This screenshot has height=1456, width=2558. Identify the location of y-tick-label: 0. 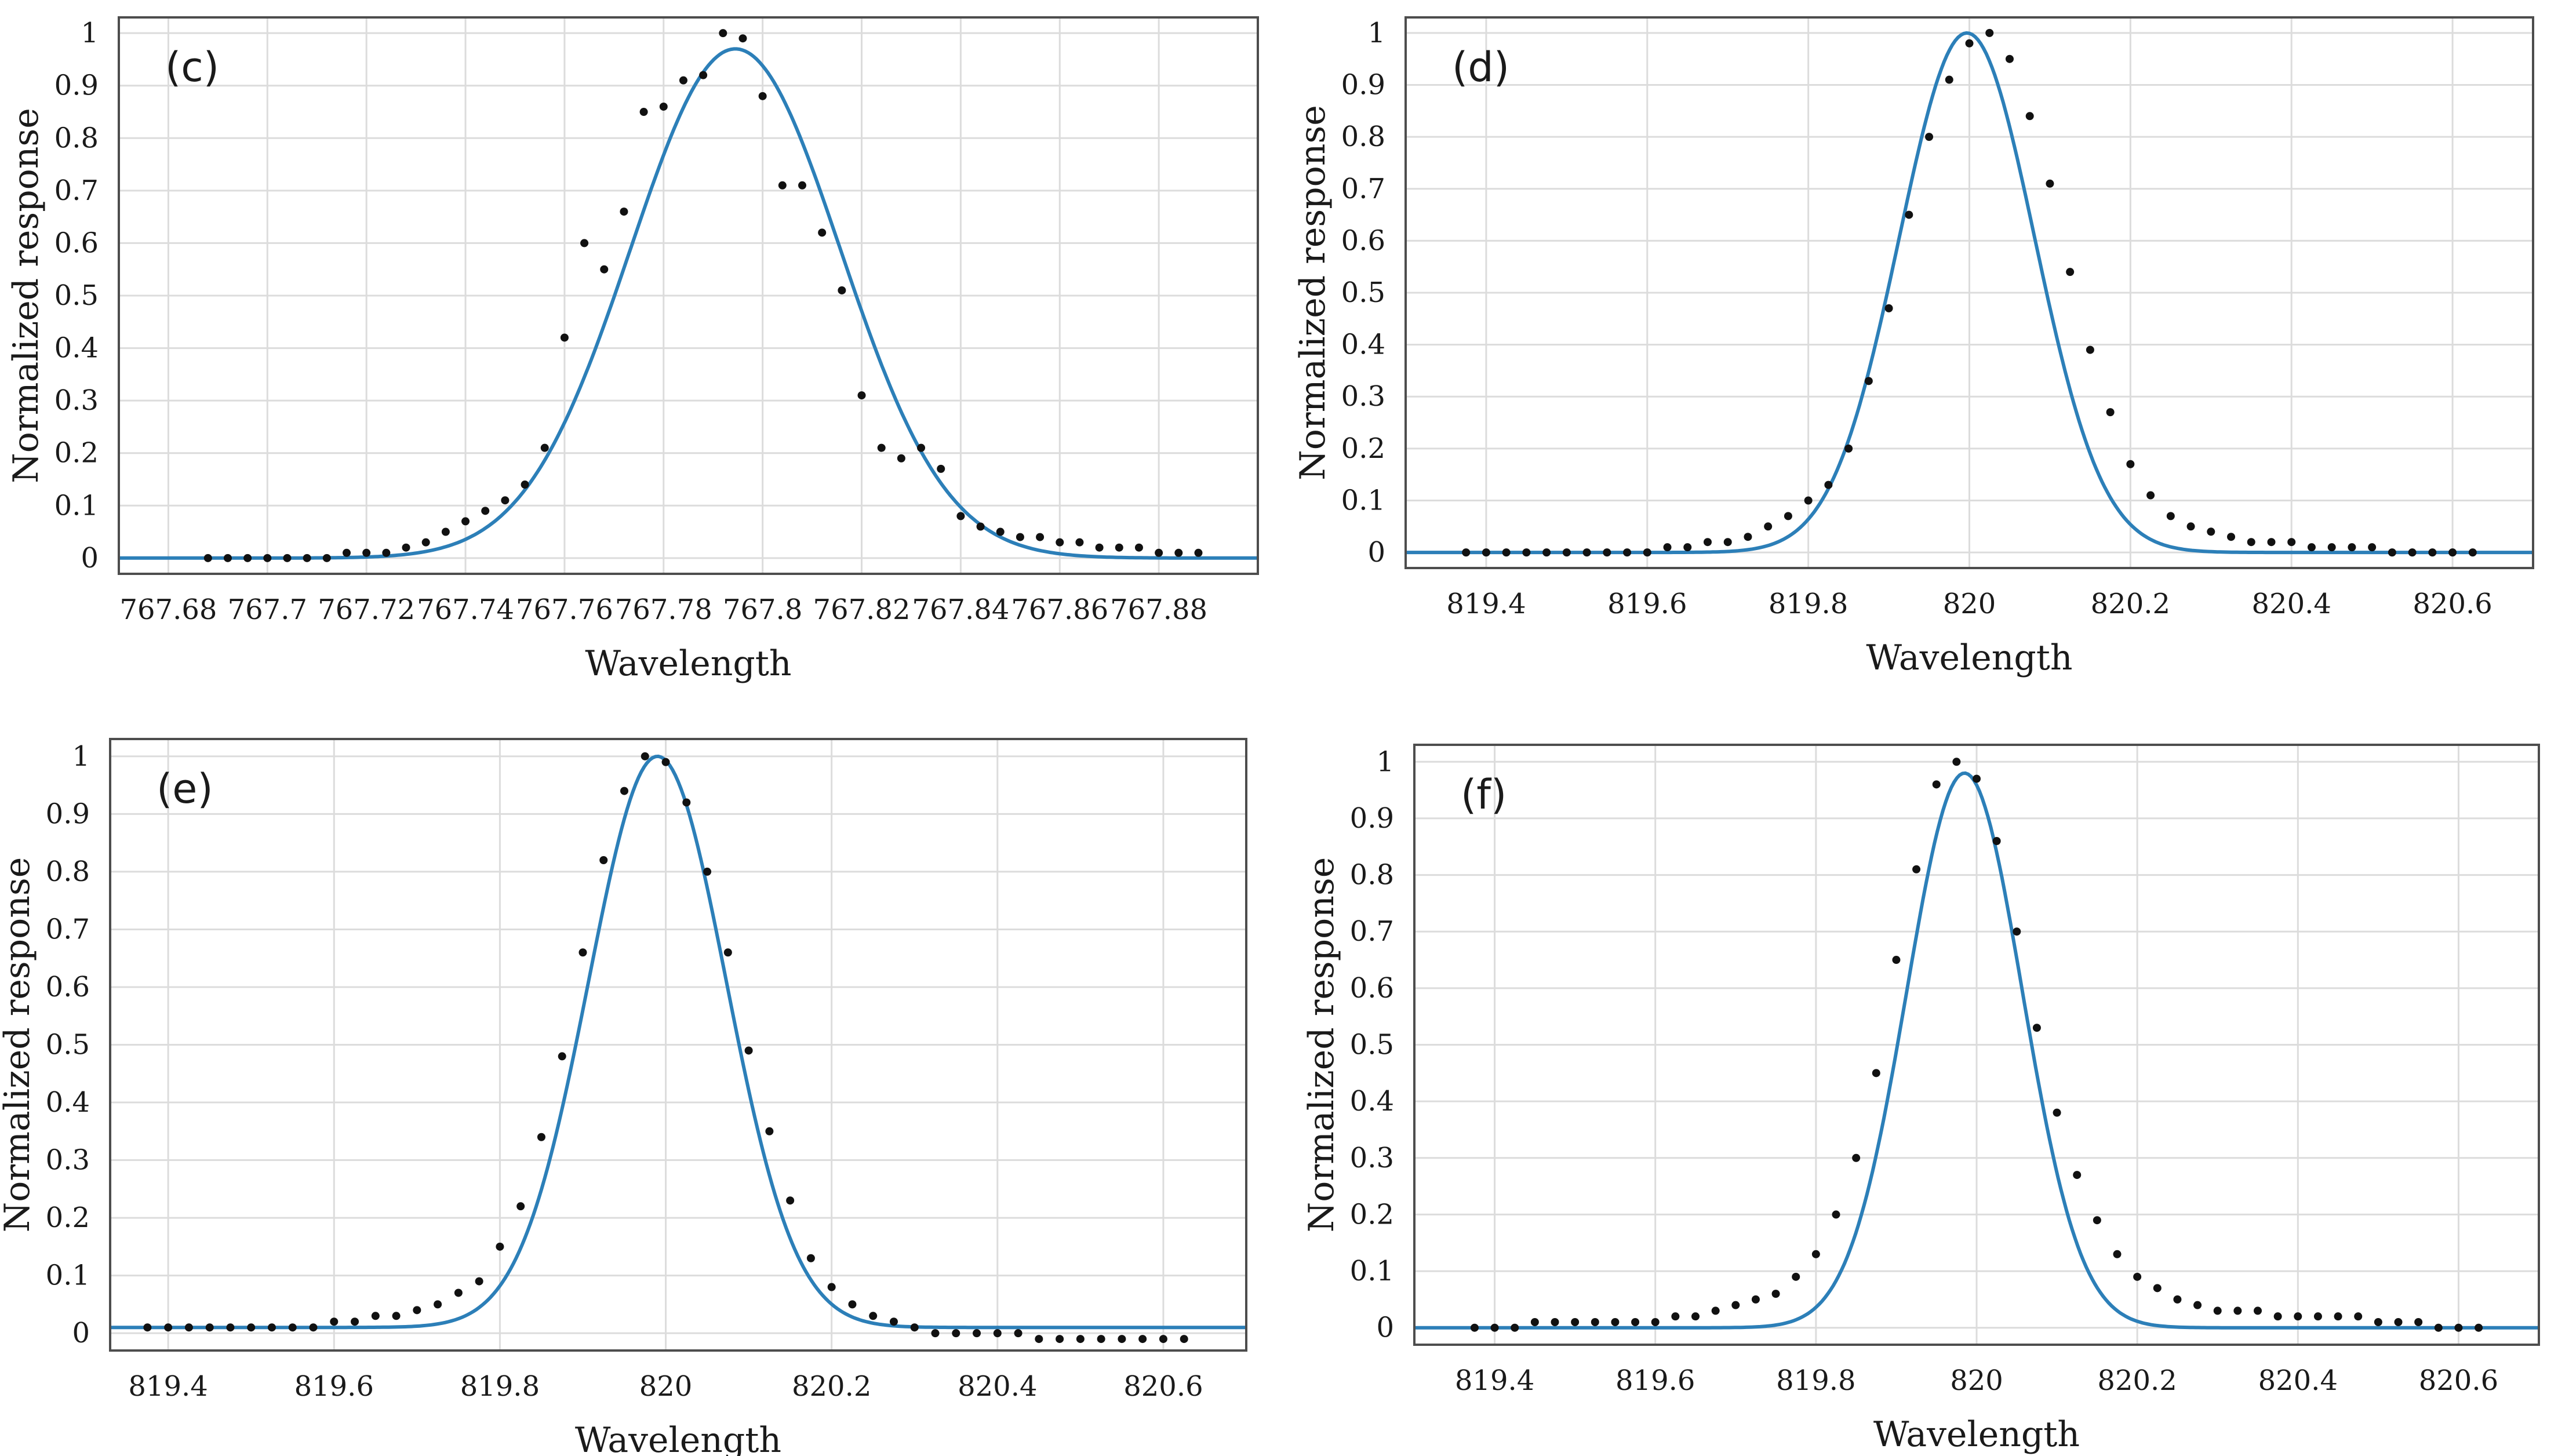
(81, 1333).